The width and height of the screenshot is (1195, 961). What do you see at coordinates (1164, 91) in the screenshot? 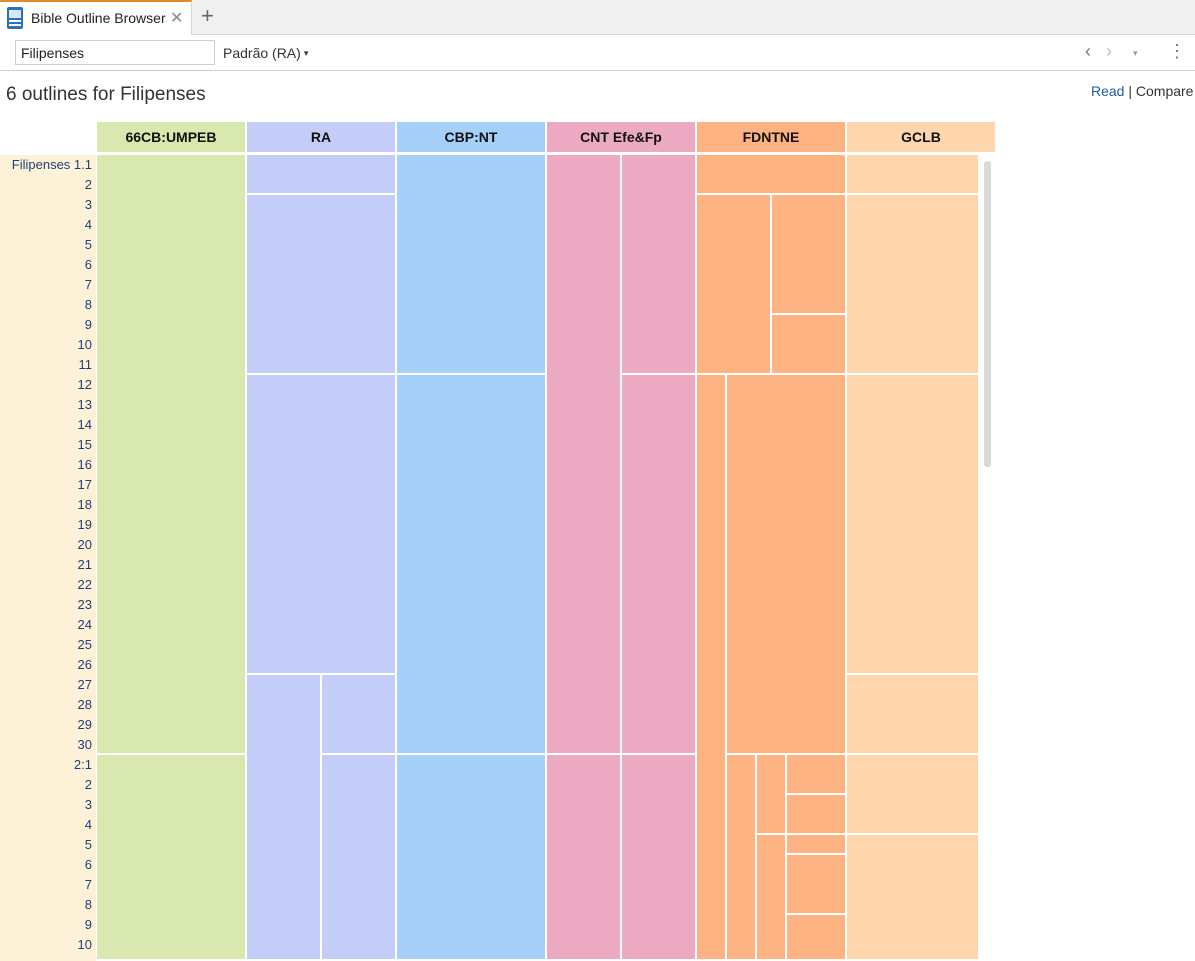
I see `compare-link: Compare` at bounding box center [1164, 91].